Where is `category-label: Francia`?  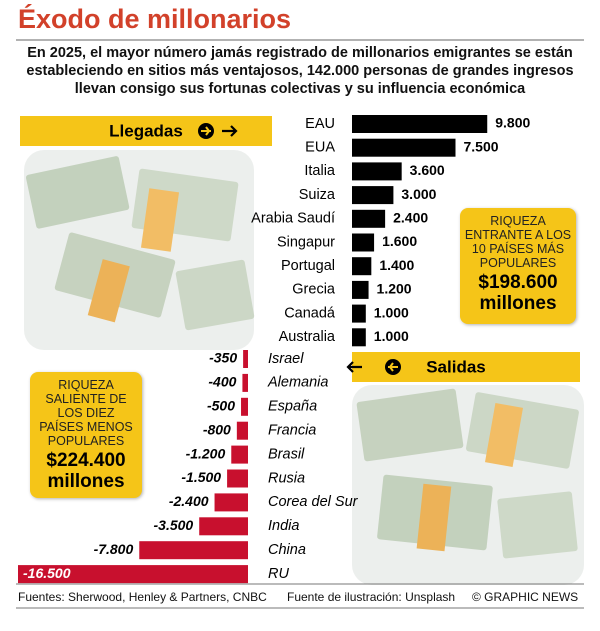 category-label: Francia is located at coordinates (292, 431).